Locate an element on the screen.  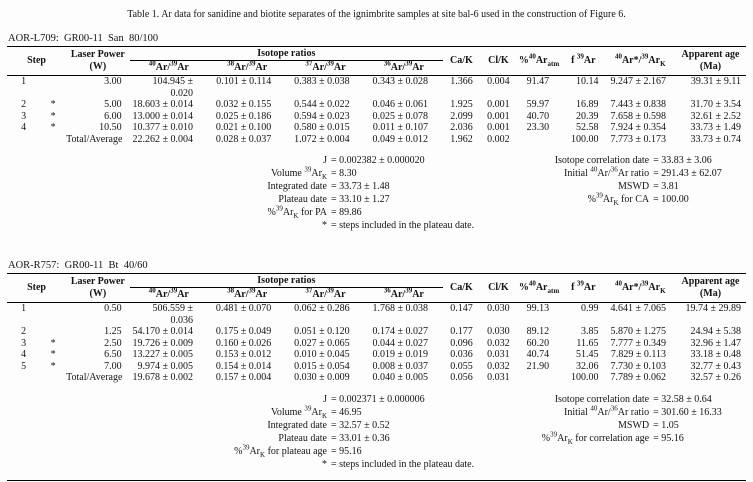
summary-line: Initial 40Ar/36Ar ratio = 301.60 ± 16.33 is located at coordinates (610, 412).